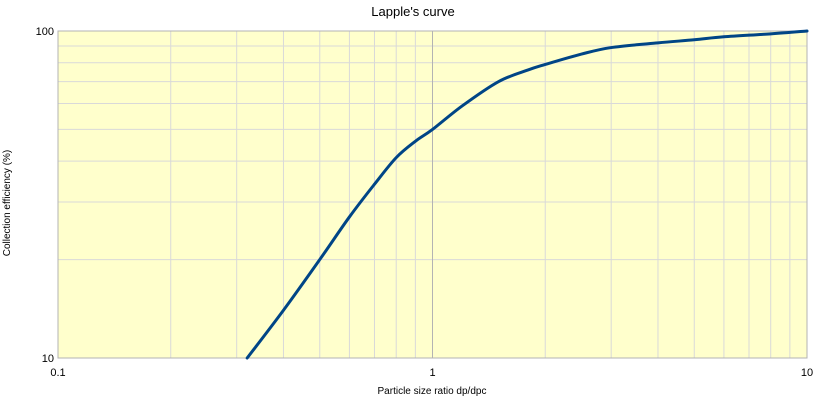 The image size is (827, 401). What do you see at coordinates (45, 195) in the screenshot?
I see `y-tick-labels: 10 100` at bounding box center [45, 195].